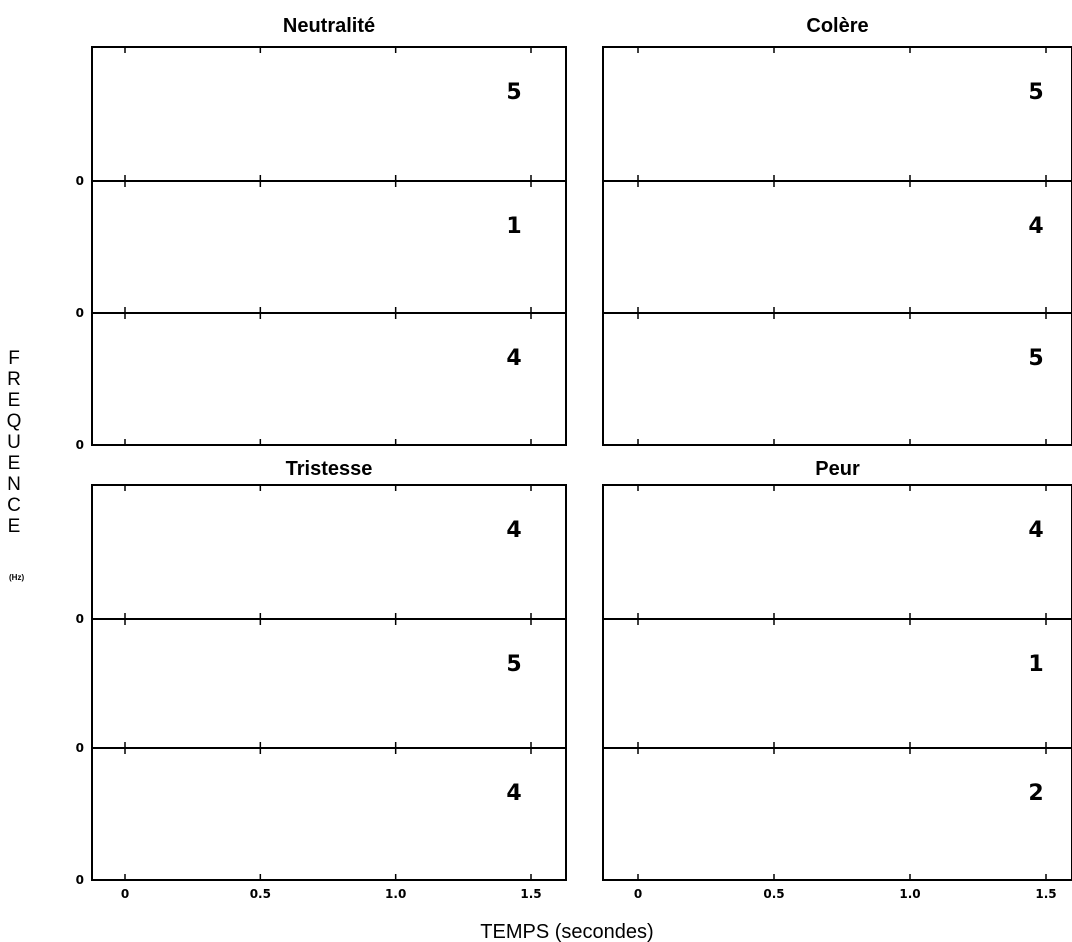 This screenshot has width=1072, height=942. I want to click on subplot-row-2: 30020010001, so click(321, 250).